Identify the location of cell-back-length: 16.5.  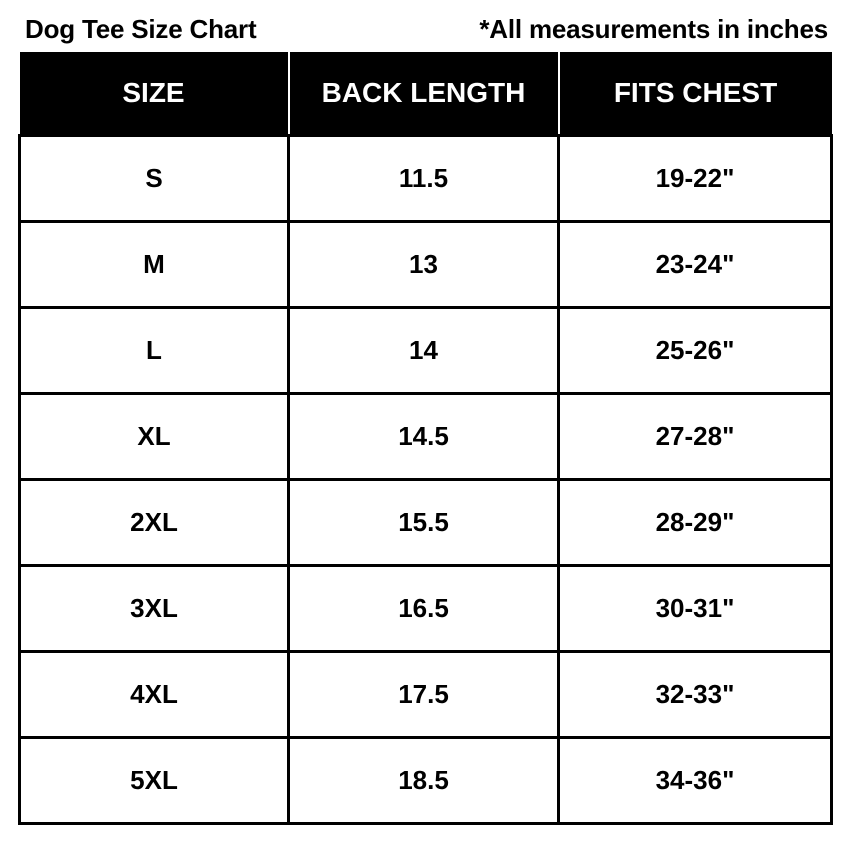
(423, 608).